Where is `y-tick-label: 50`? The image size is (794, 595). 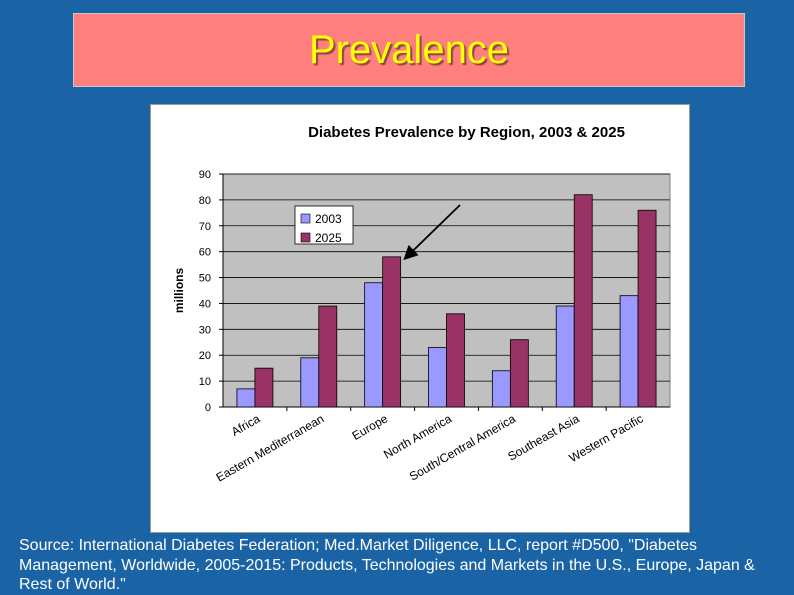
y-tick-label: 50 is located at coordinates (205, 279).